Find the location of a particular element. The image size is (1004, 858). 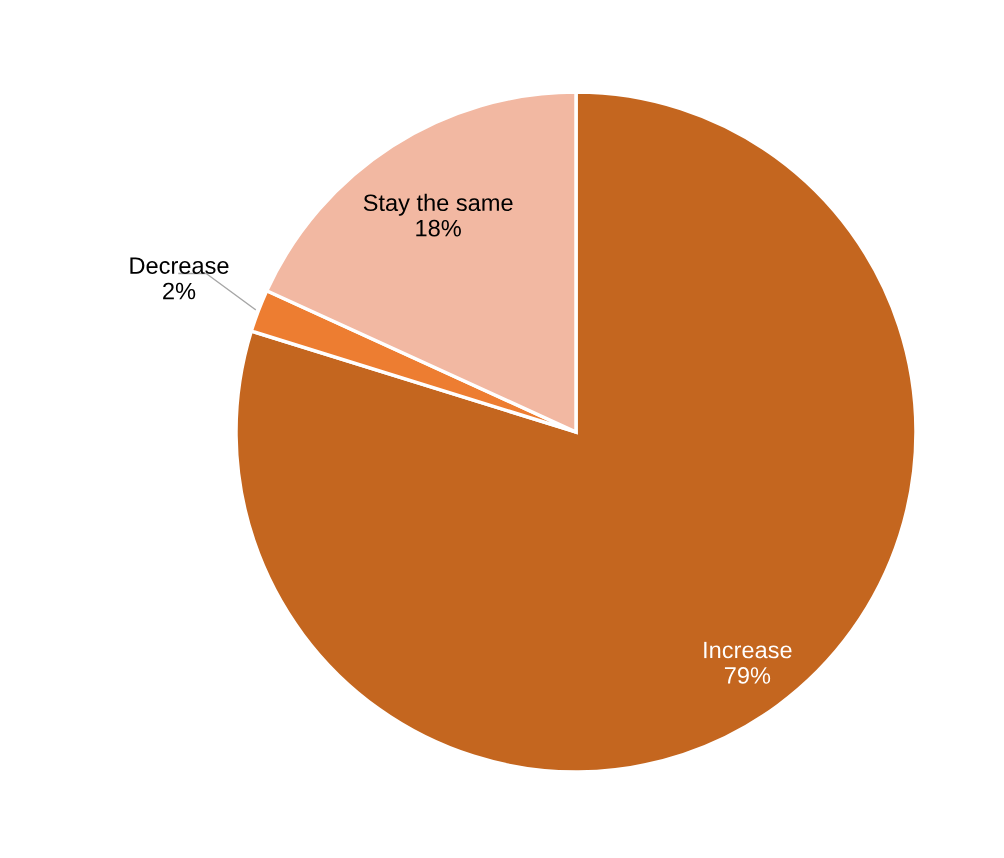

data-label: 2% is located at coordinates (179, 291).